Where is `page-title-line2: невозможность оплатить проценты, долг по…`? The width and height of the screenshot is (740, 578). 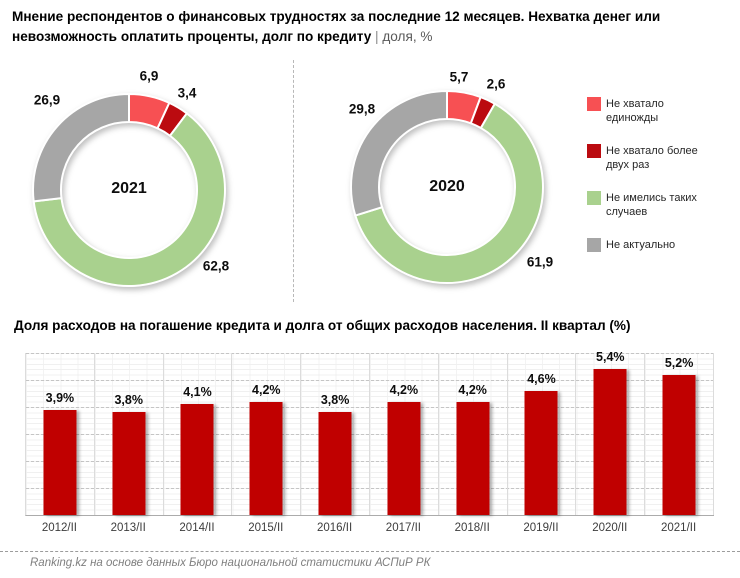
page-title-line2: невозможность оплатить проценты, долг по… is located at coordinates (192, 36).